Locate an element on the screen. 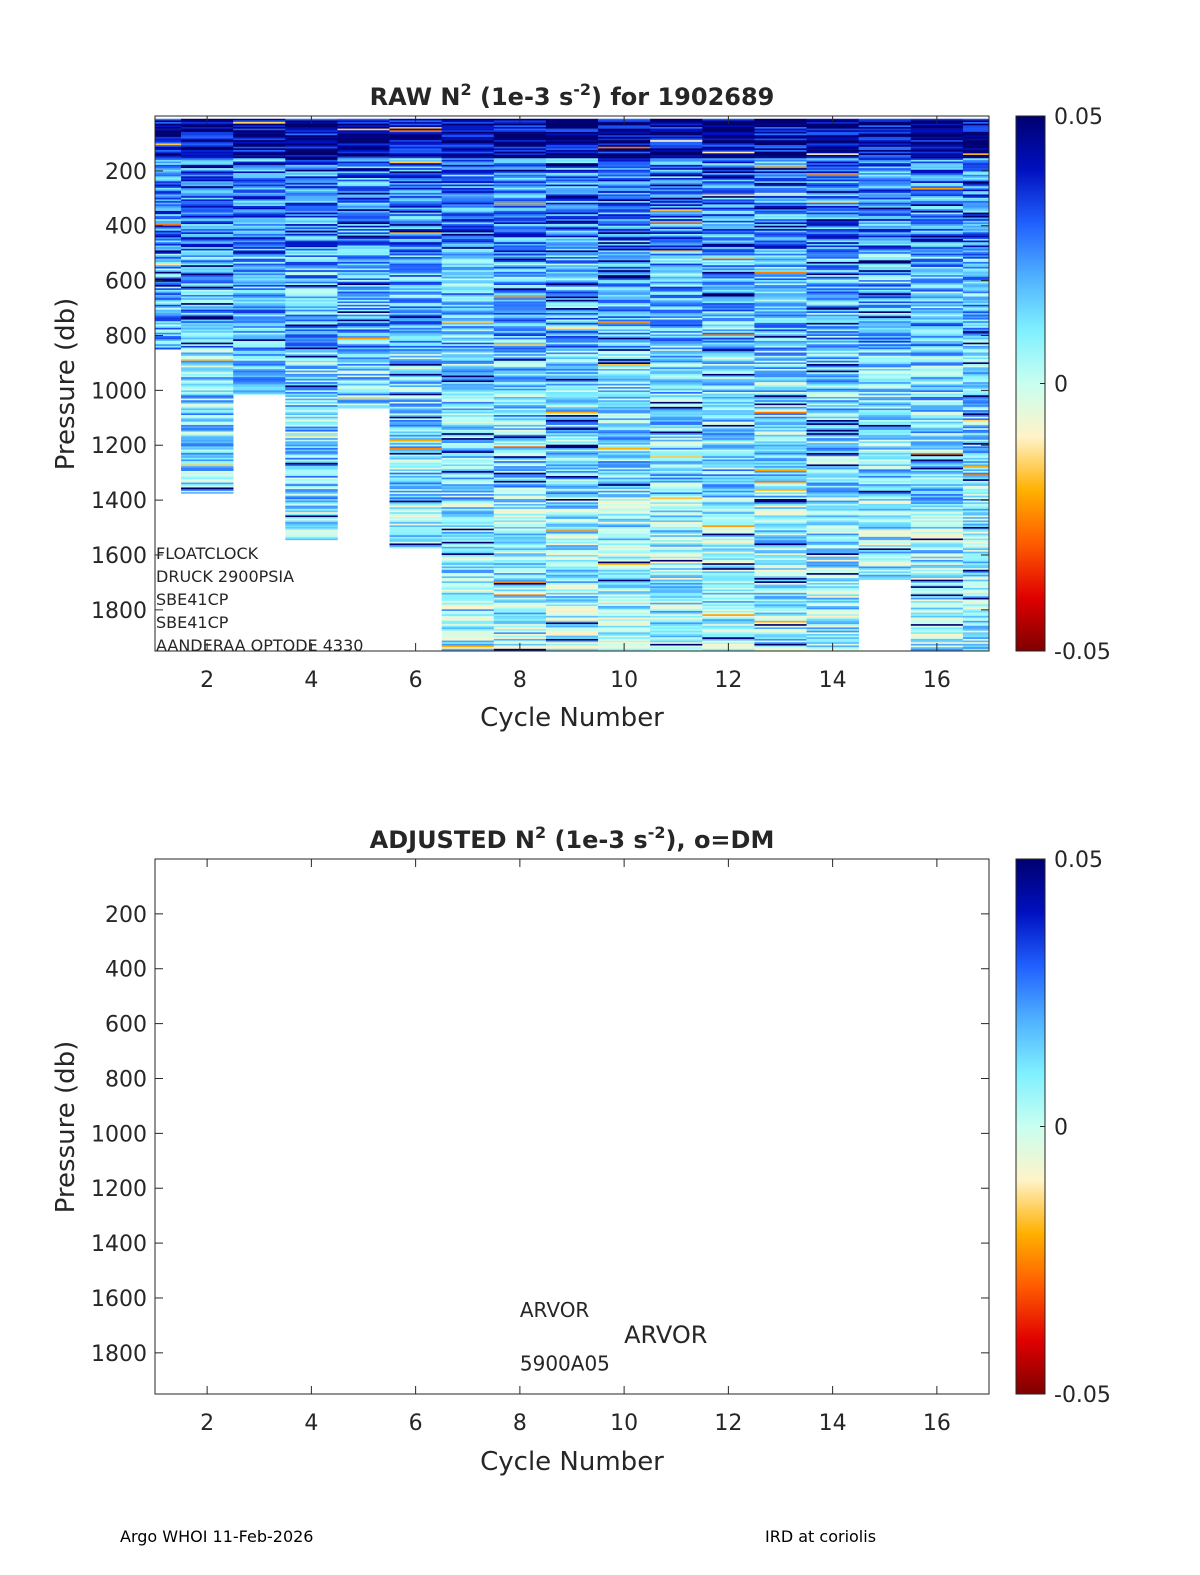 The height and width of the screenshot is (1575, 1200). y-tick-label: 600 is located at coordinates (126, 282).